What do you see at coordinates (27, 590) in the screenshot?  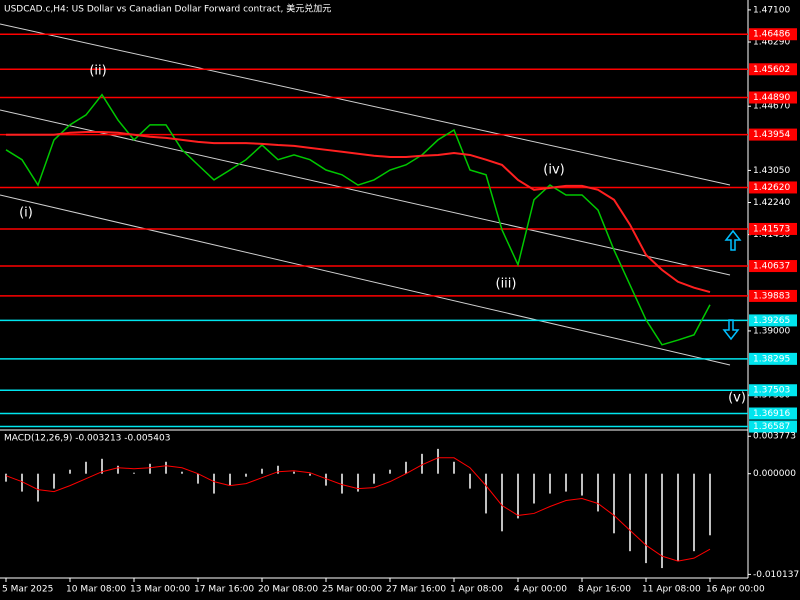 I see `x-tick-label: 5 Mar 2025` at bounding box center [27, 590].